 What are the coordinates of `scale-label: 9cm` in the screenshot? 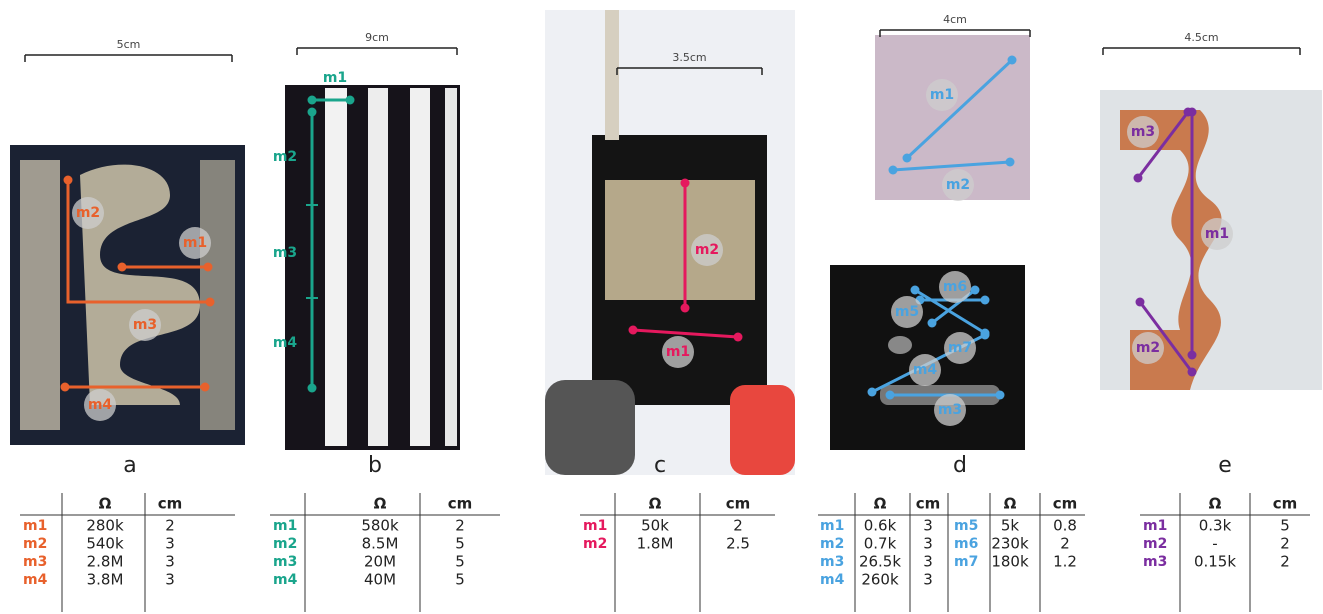 It's located at (377, 37).